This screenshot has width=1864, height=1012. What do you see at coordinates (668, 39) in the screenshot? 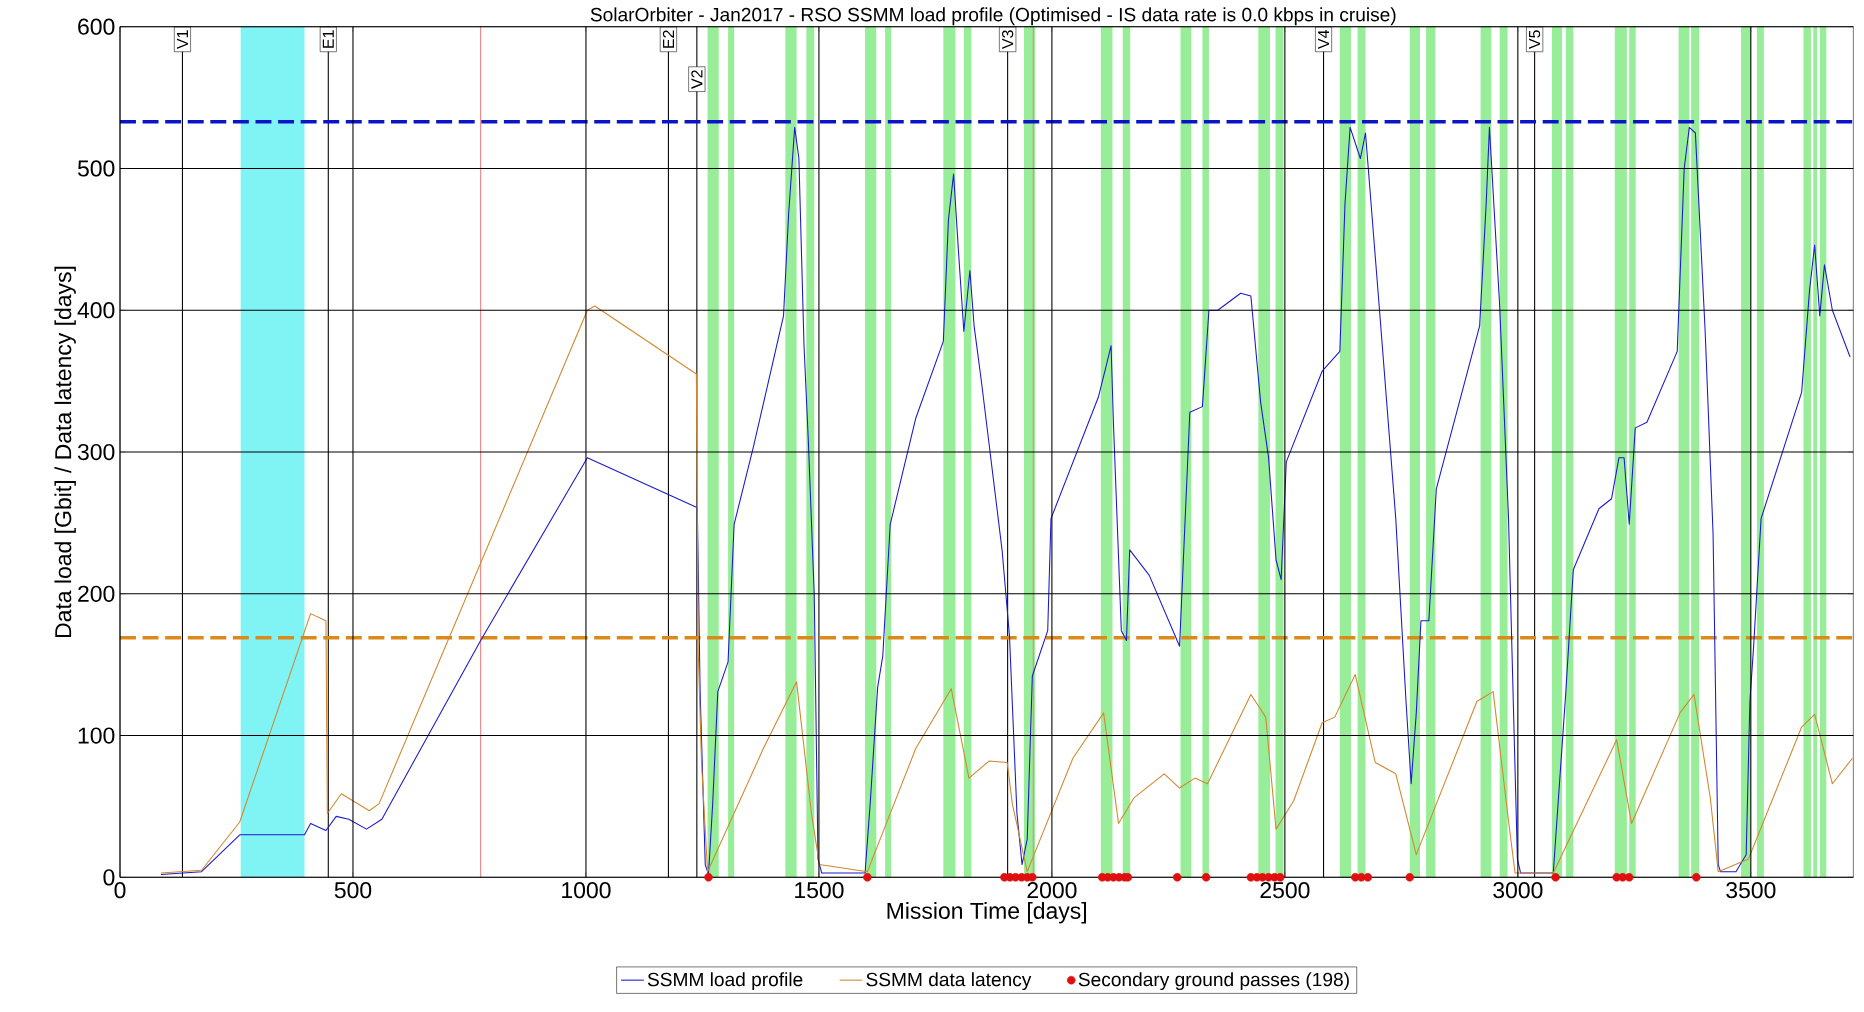
I see `ref-line-label: E2` at bounding box center [668, 39].